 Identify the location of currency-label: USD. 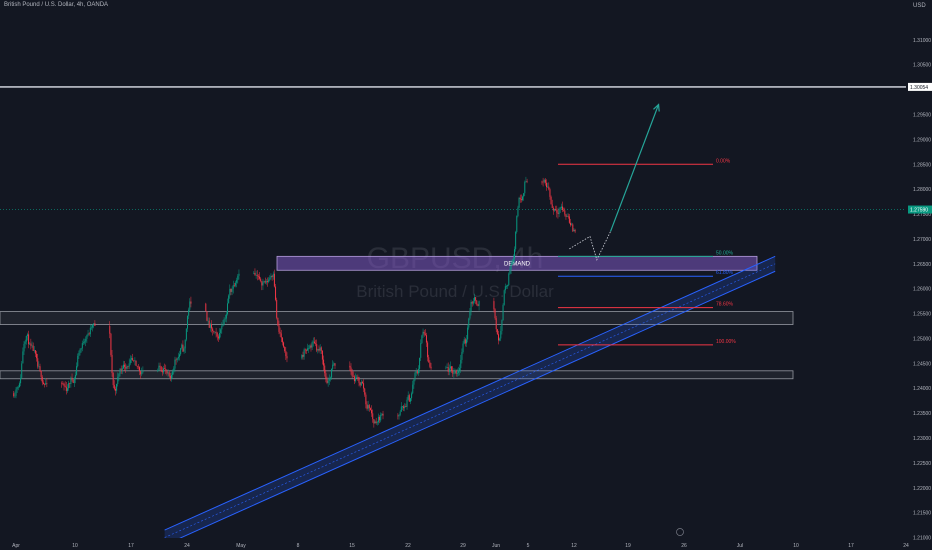
(919, 6).